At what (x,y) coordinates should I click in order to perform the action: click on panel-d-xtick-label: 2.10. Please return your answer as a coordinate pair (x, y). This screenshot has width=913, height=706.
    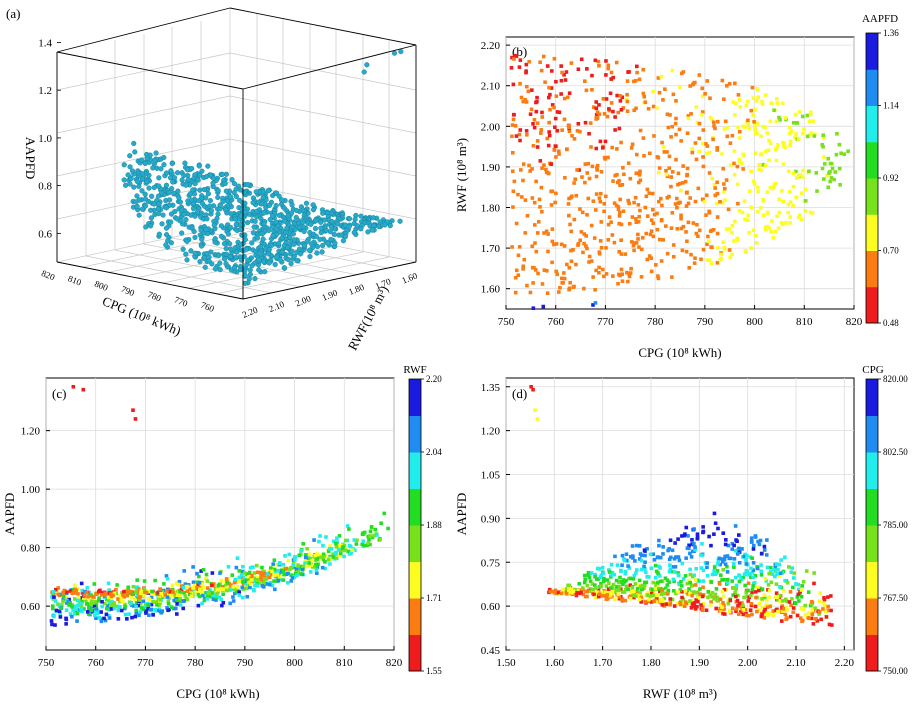
    Looking at the image, I should click on (796, 663).